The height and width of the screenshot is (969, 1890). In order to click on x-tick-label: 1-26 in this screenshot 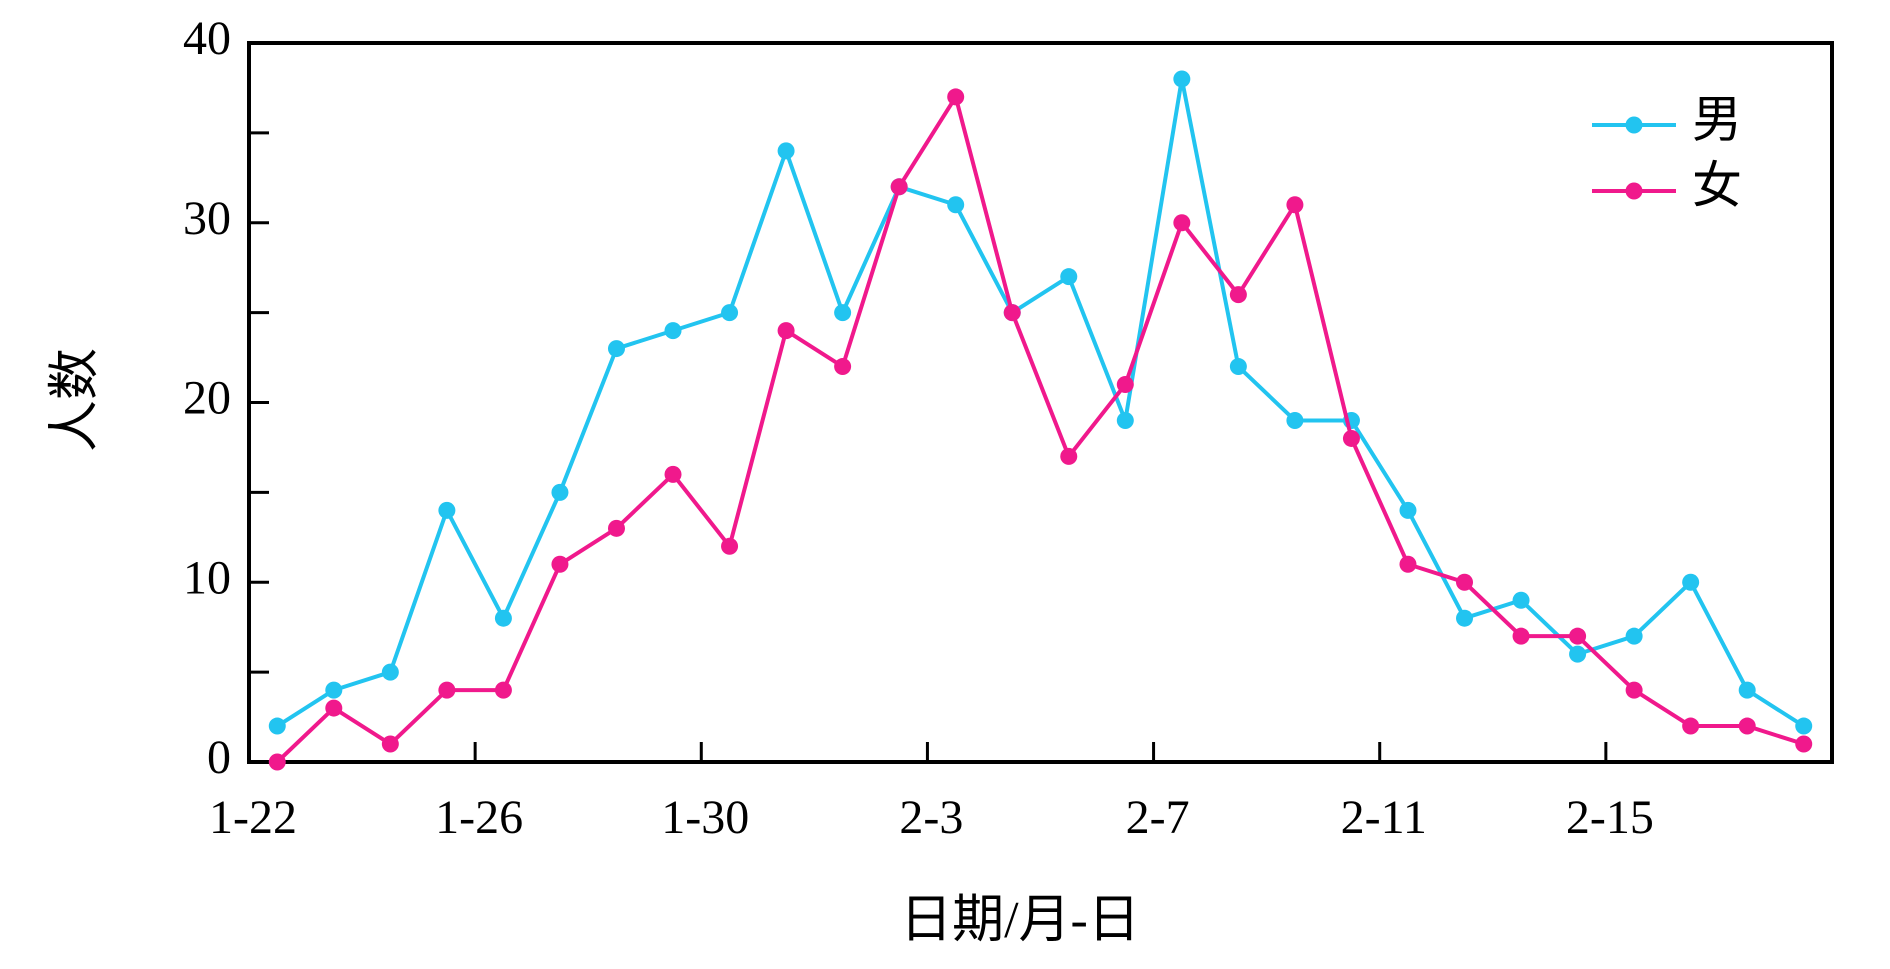, I will do `click(479, 817)`.